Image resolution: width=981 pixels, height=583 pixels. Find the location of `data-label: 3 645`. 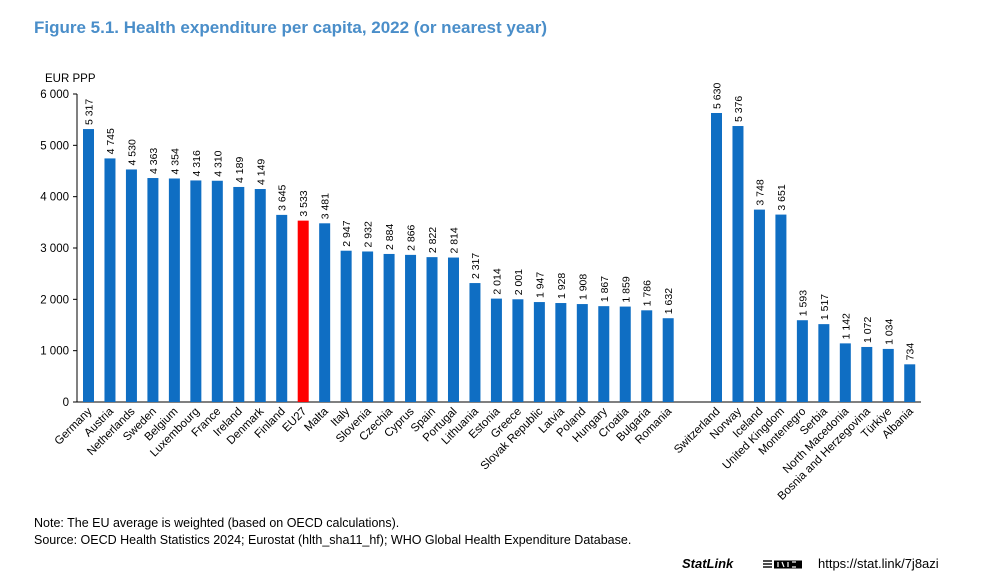

data-label: 3 645 is located at coordinates (283, 197).